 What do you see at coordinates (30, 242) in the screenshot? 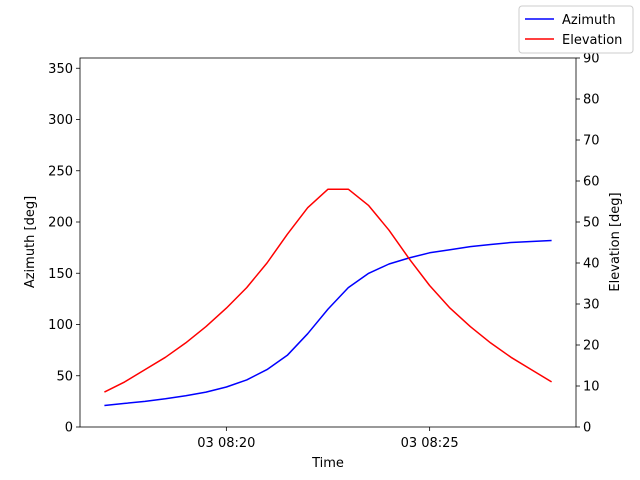
I see `y-axis-left-label: Azimuth [deg]` at bounding box center [30, 242].